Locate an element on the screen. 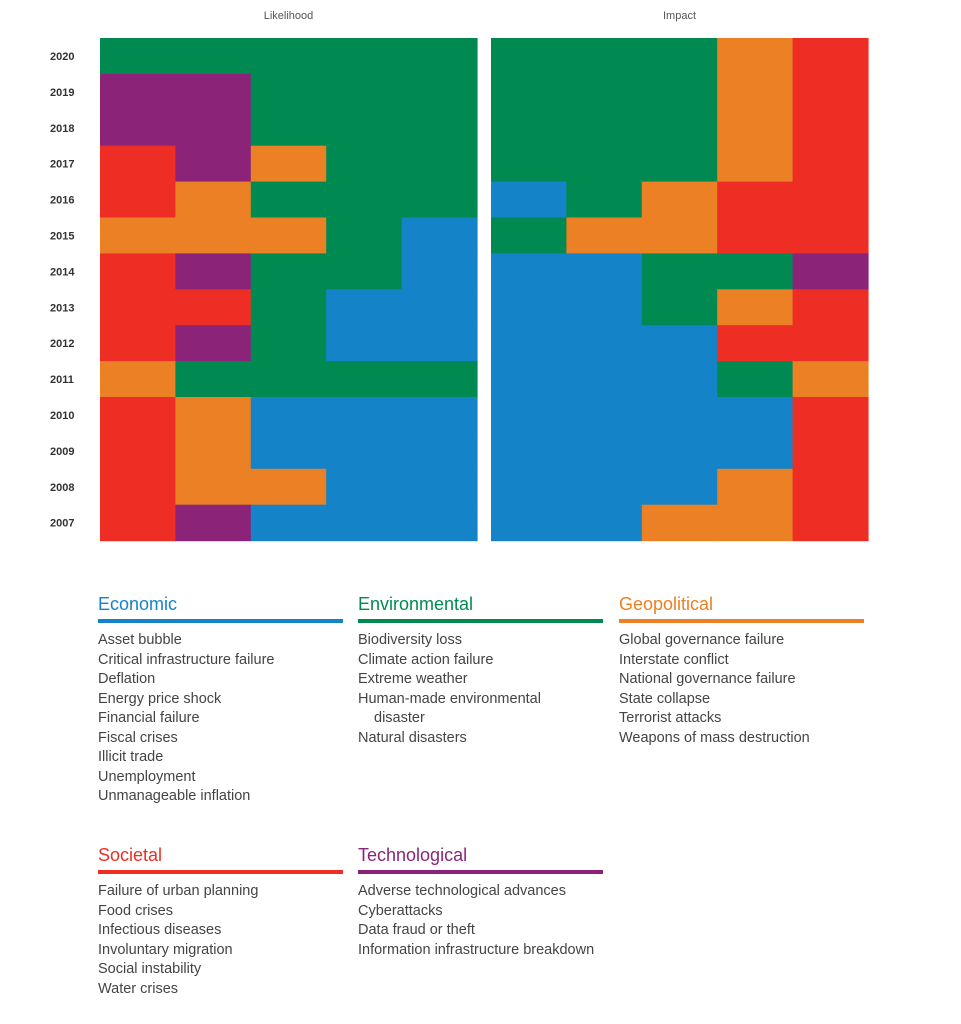  legend-item: Unmanageable inflation is located at coordinates (174, 796).